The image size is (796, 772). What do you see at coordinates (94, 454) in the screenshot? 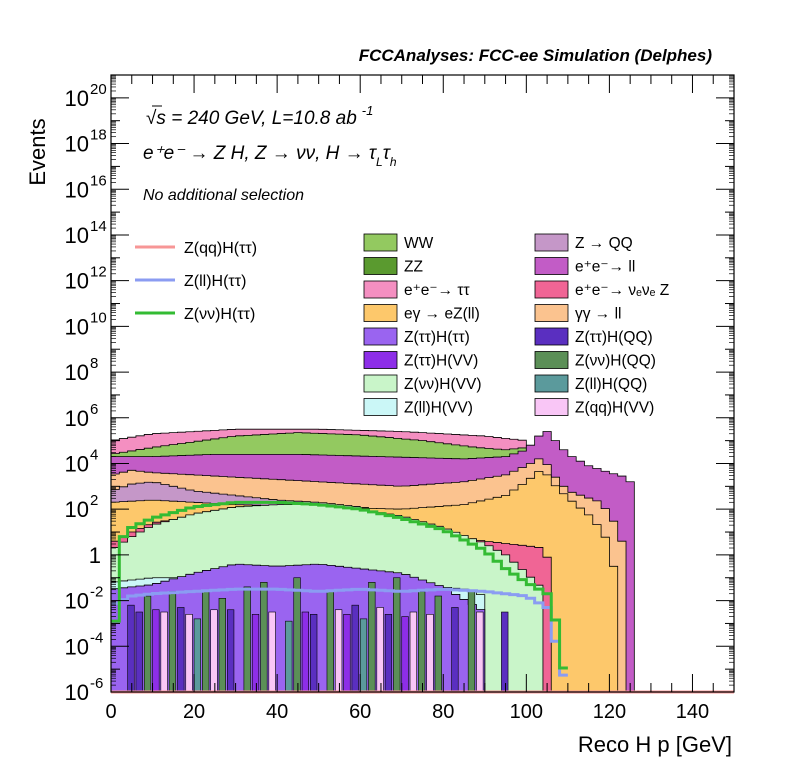
I see `y-tick-exponent-8: 4` at bounding box center [94, 454].